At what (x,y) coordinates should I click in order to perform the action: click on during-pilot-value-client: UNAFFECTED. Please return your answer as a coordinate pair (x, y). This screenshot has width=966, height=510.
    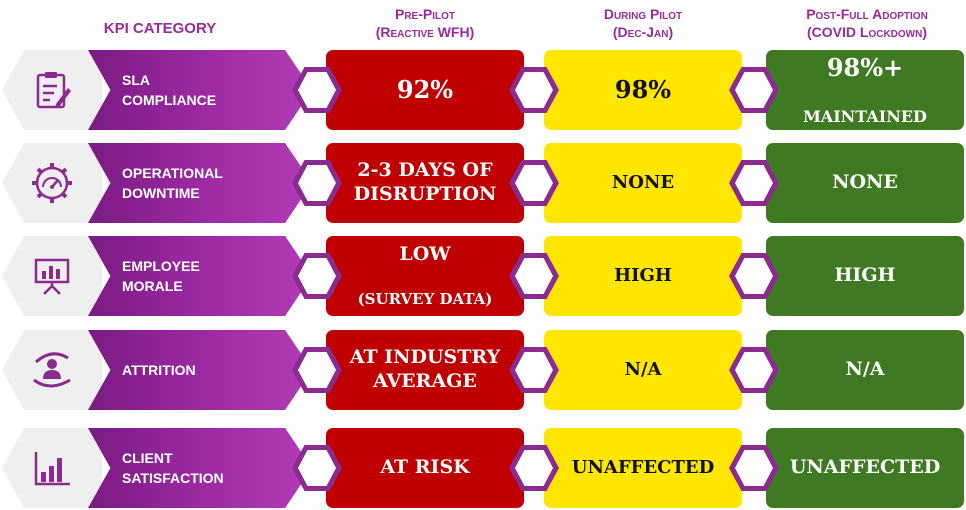
    Looking at the image, I should click on (643, 468).